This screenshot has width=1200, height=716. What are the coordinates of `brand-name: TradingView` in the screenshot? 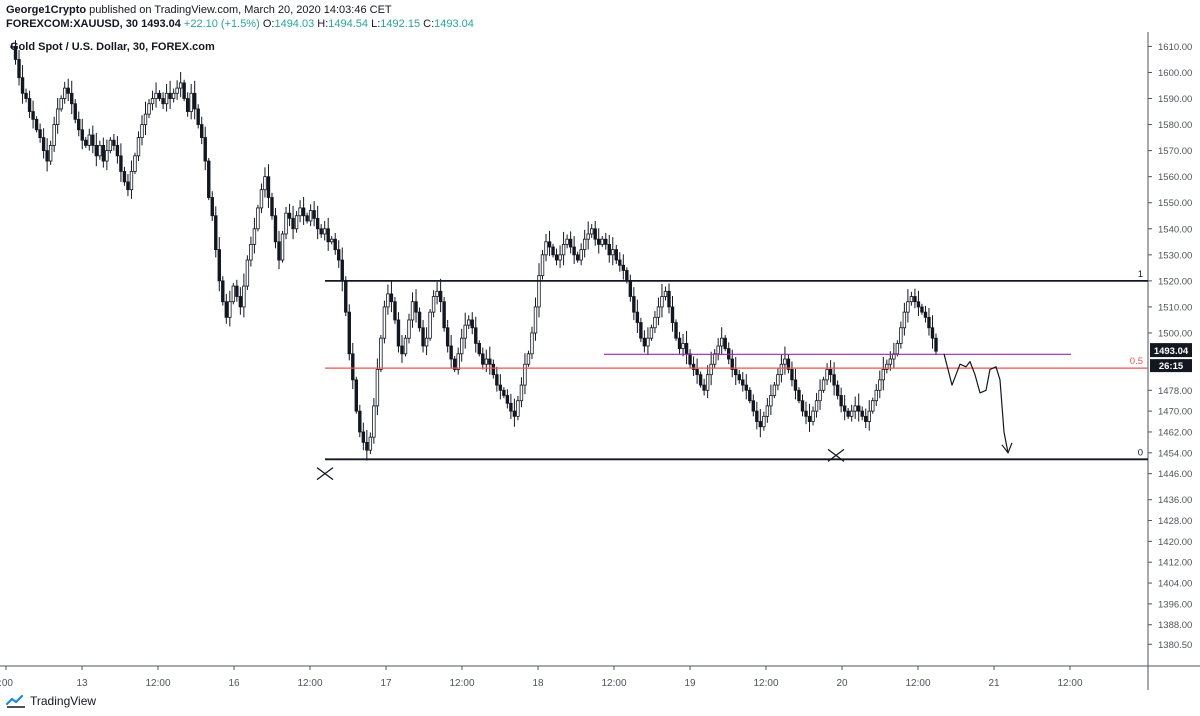 It's located at (63, 701).